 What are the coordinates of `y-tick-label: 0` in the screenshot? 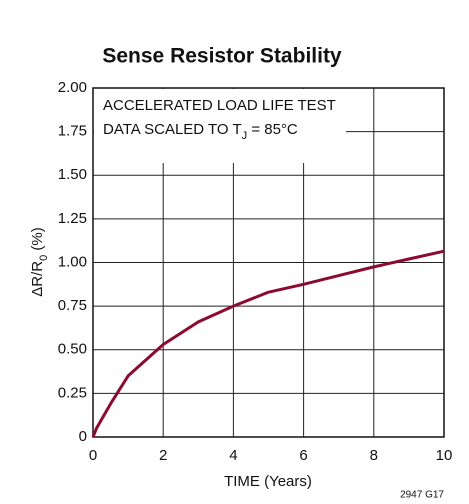 It's located at (83, 436).